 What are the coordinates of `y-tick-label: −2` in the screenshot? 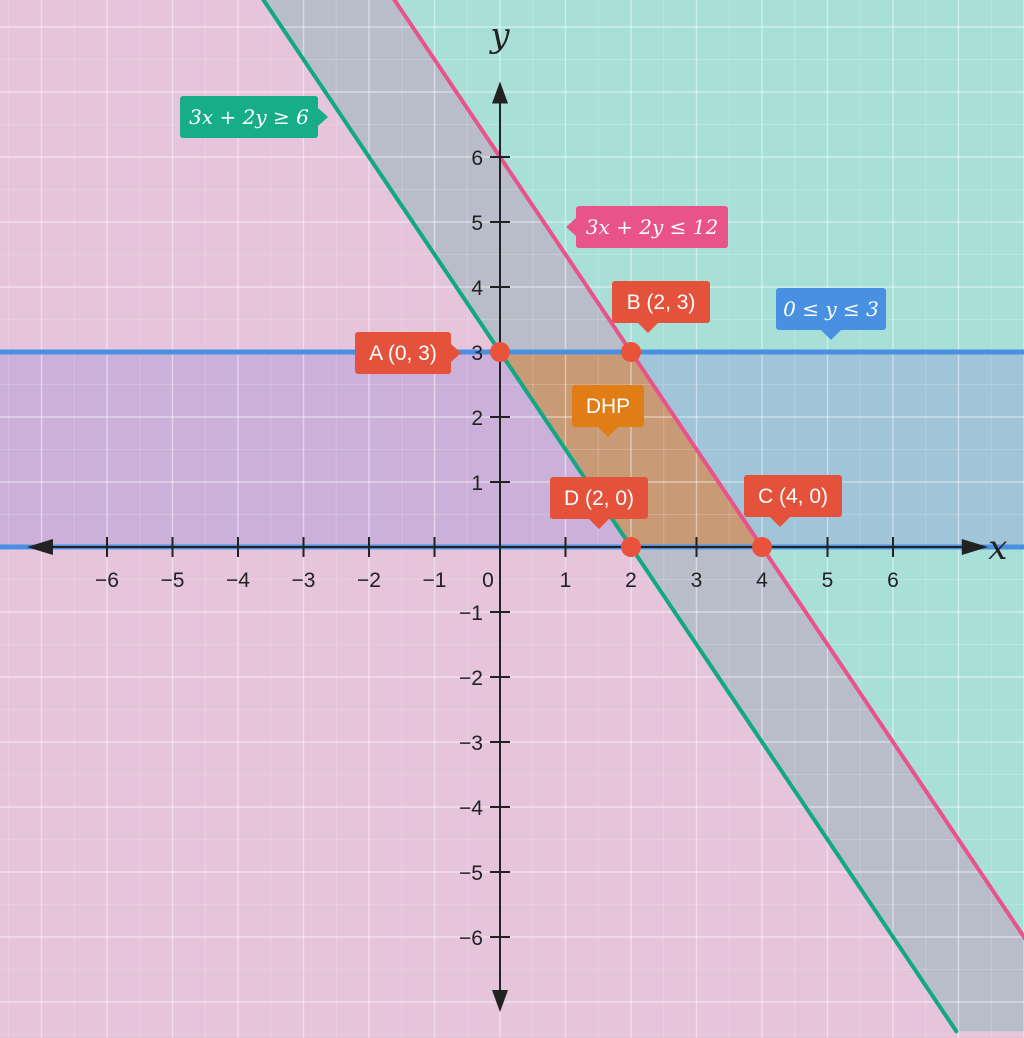 It's located at (471, 678).